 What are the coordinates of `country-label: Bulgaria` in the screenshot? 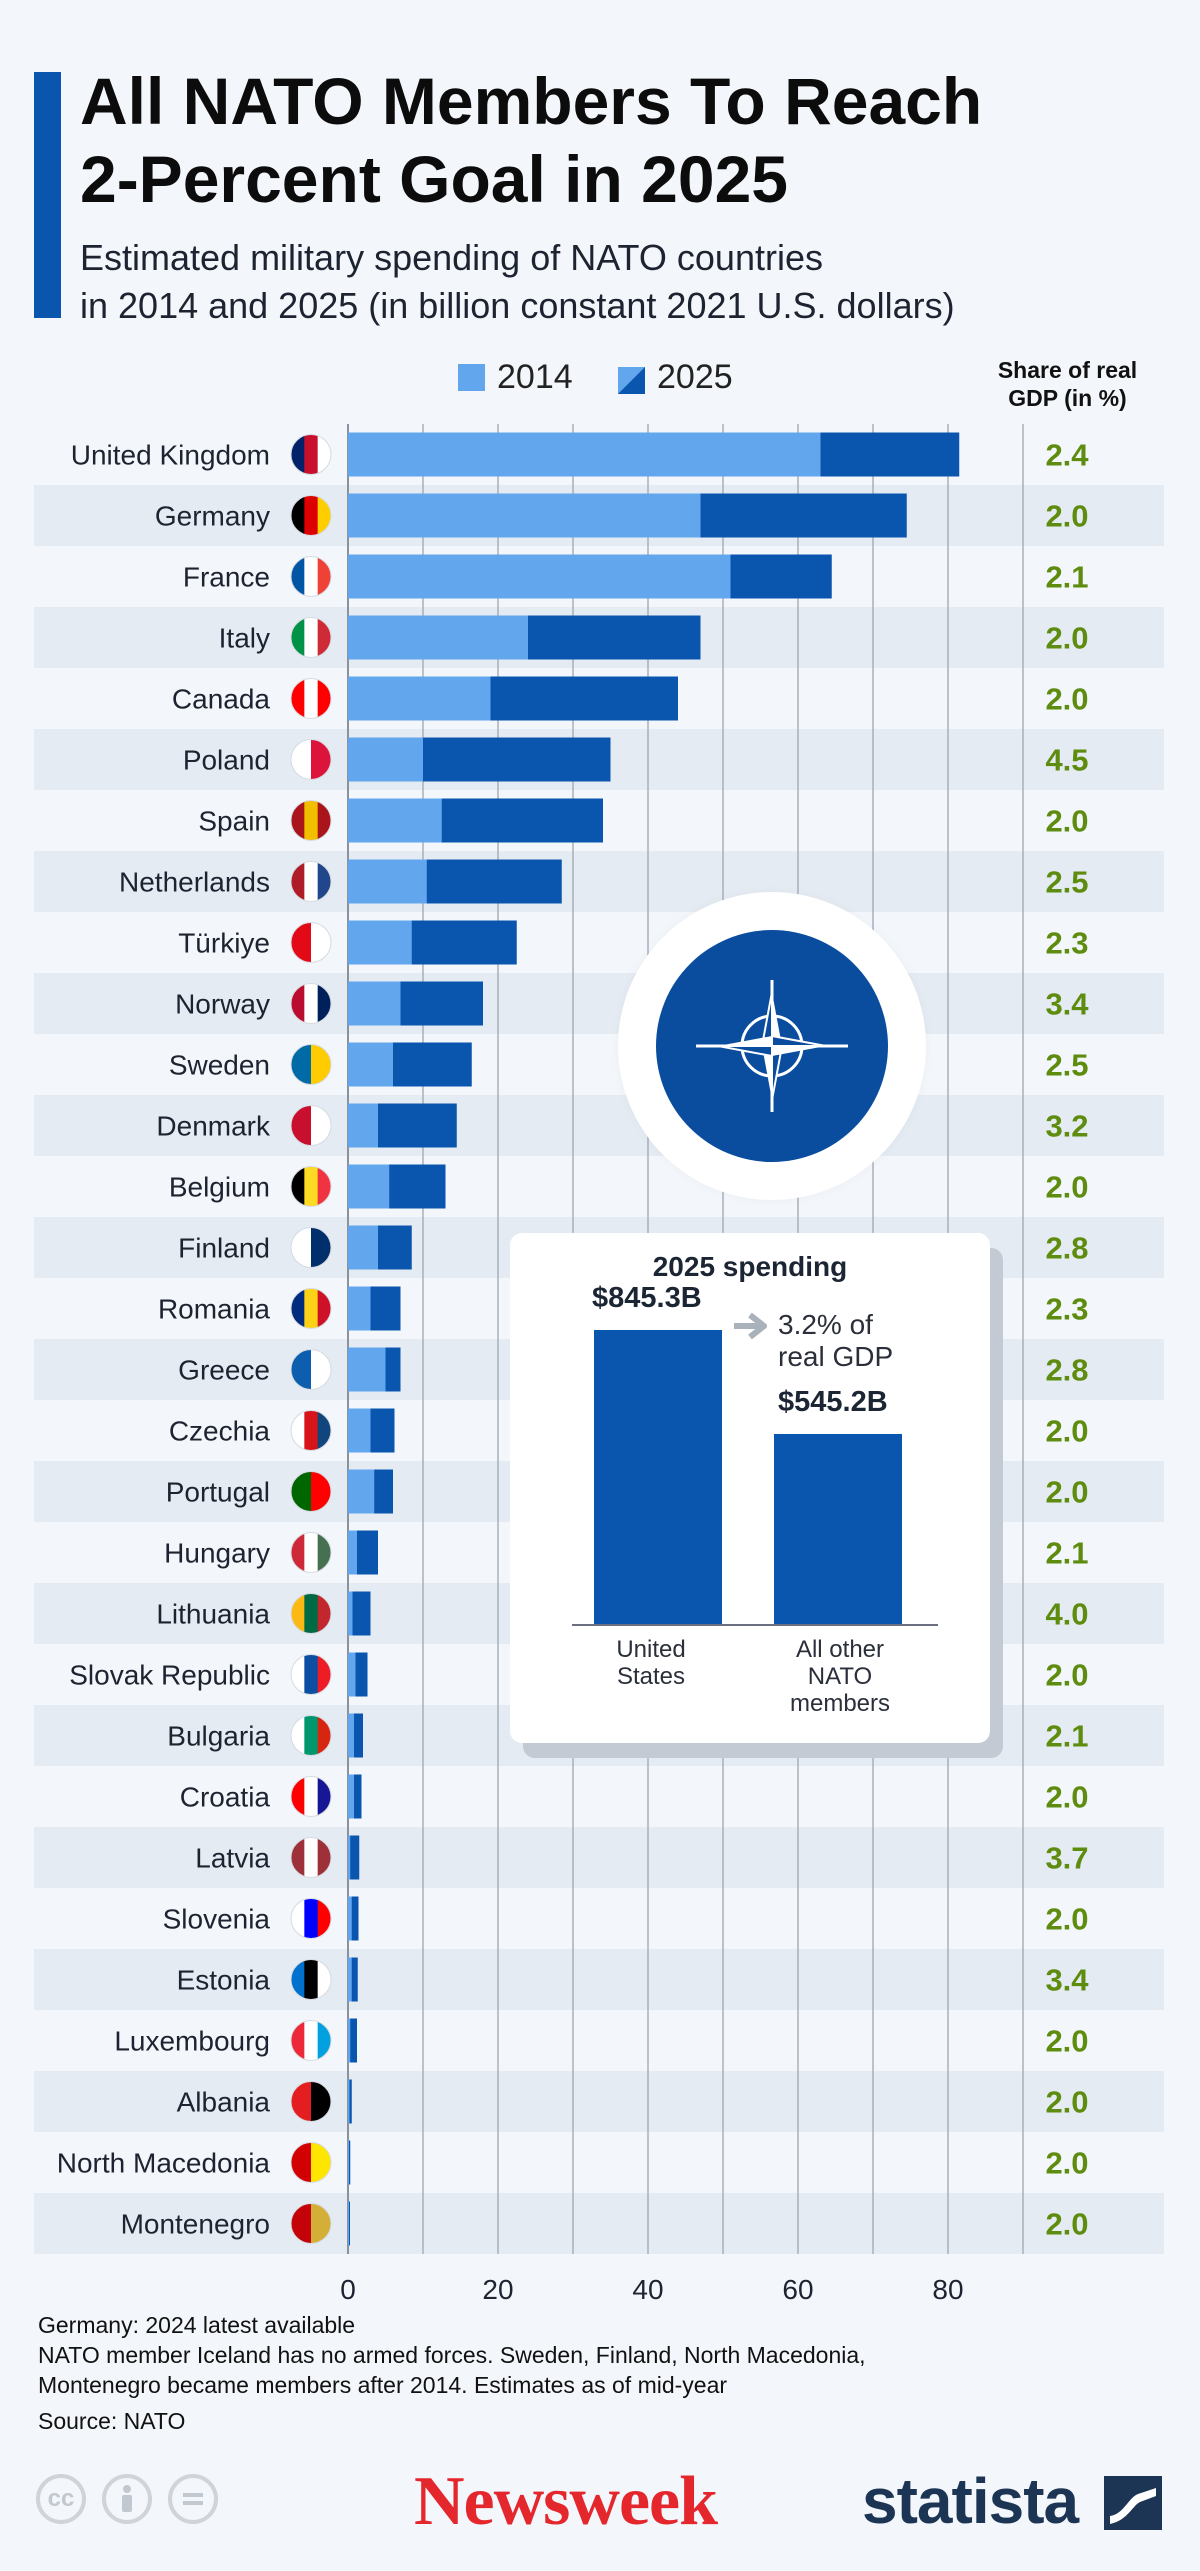 It's located at (218, 1736).